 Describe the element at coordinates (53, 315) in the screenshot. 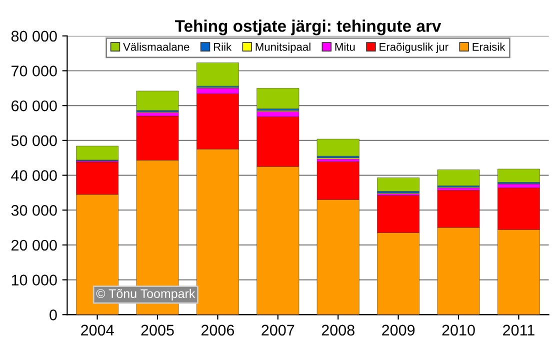

I see `y-tick-label: 0` at that location.